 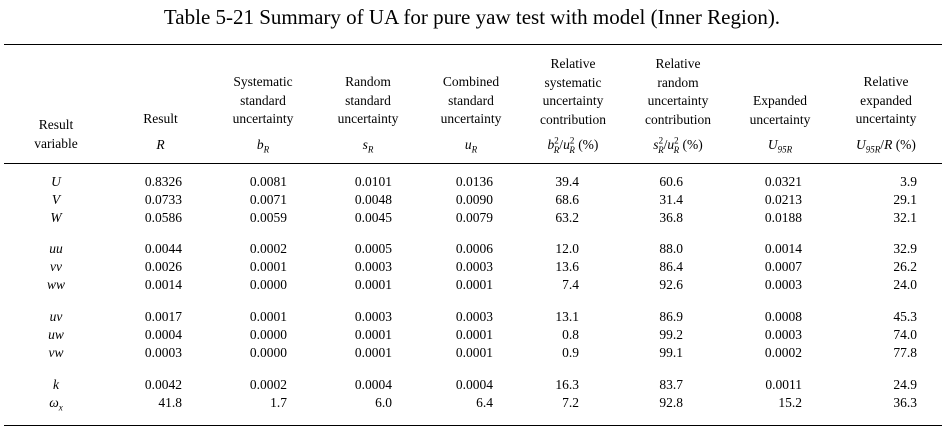 What do you see at coordinates (671, 181) in the screenshot?
I see `table-cell: 60.6` at bounding box center [671, 181].